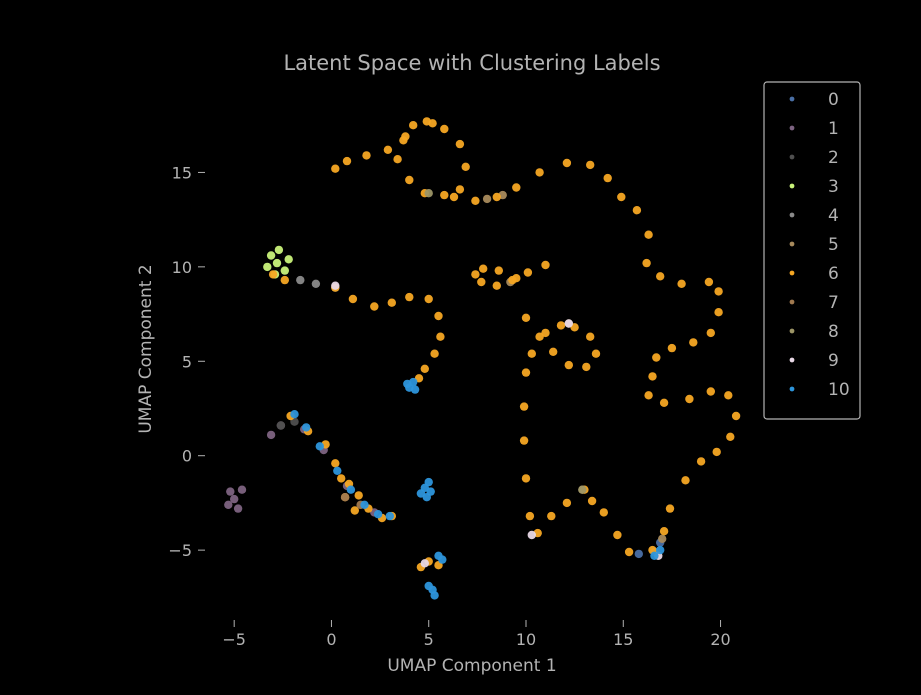  What do you see at coordinates (833, 245) in the screenshot?
I see `legend-label-5: 5` at bounding box center [833, 245].